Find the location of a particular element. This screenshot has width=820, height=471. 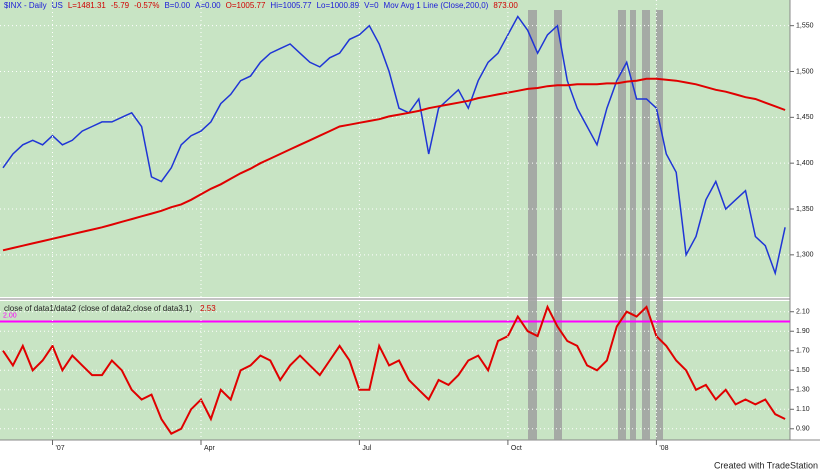

header-item: B=0.00 is located at coordinates (177, 5).